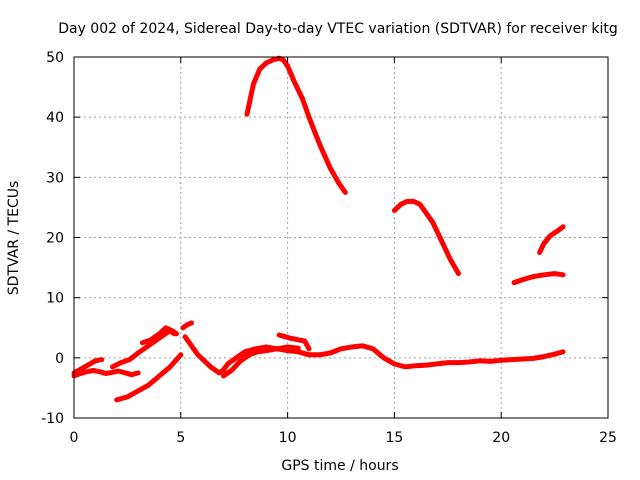  Describe the element at coordinates (394, 438) in the screenshot. I see `x-tick-label: 15` at that location.